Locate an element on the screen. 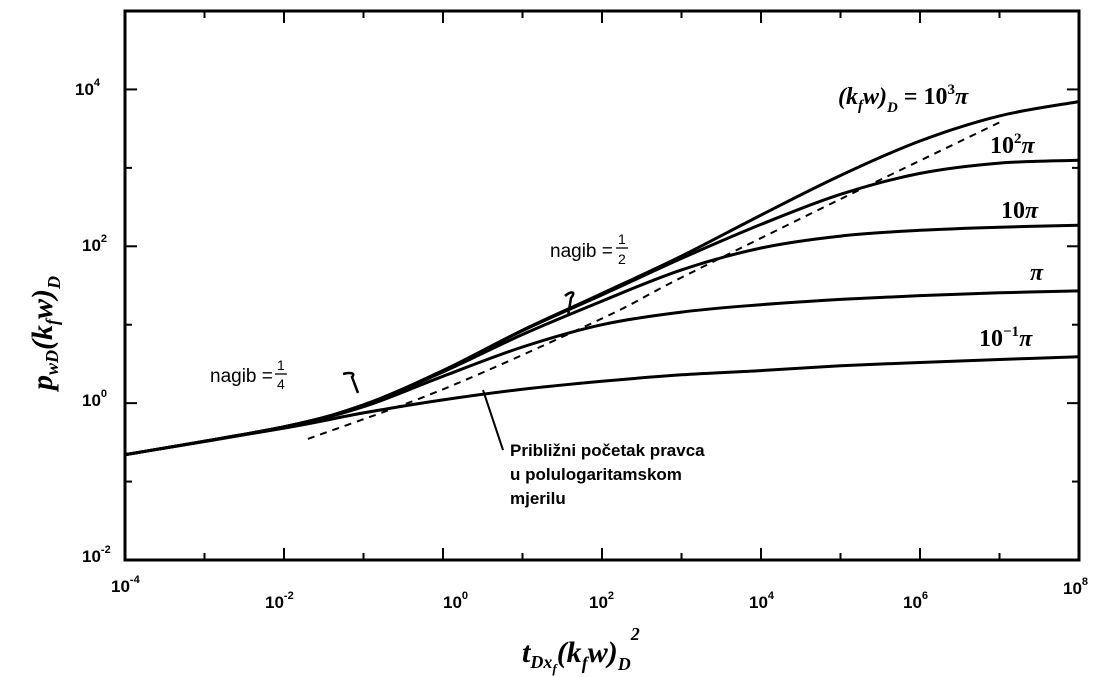 The width and height of the screenshot is (1097, 677). curve-label-10pi: 10π is located at coordinates (1020, 211).